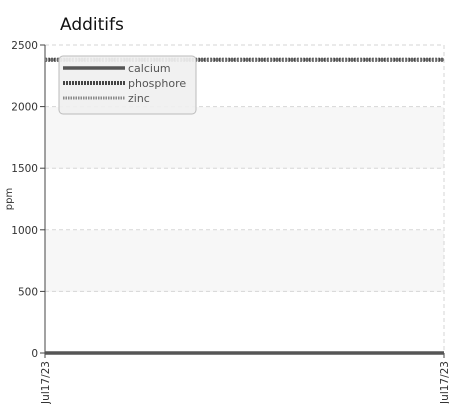  What do you see at coordinates (24, 231) in the screenshot?
I see `y-tick-label: 1000` at bounding box center [24, 231].